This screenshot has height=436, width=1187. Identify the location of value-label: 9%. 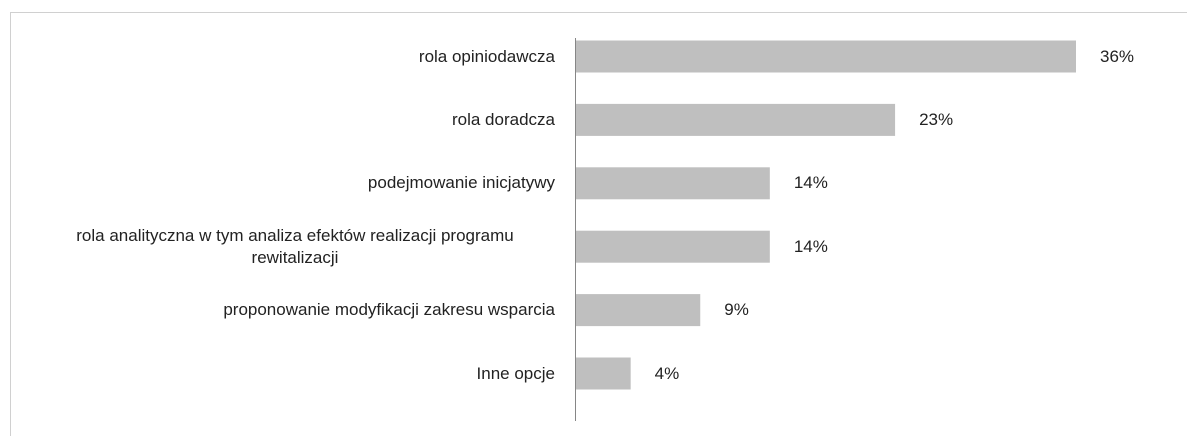
(736, 310).